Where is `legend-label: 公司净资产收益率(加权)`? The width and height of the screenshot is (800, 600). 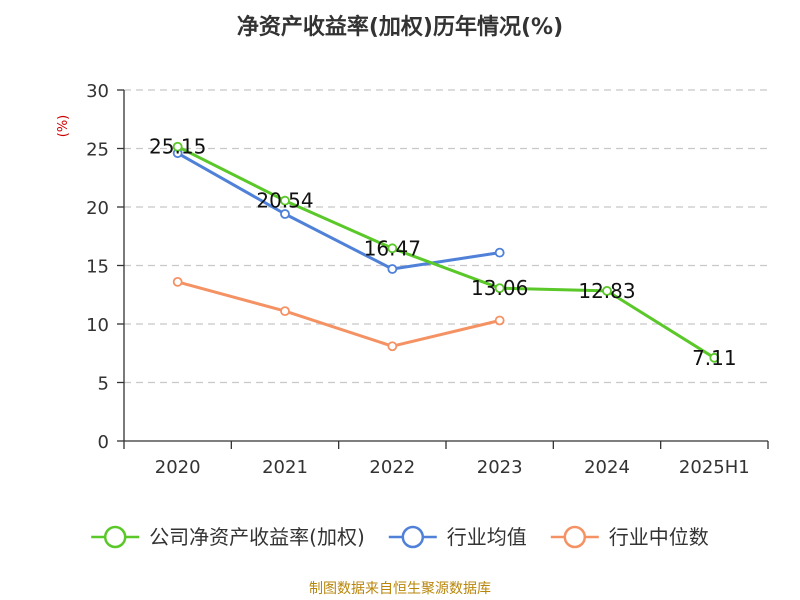
legend-label: 公司净资产收益率(加权) is located at coordinates (257, 537).